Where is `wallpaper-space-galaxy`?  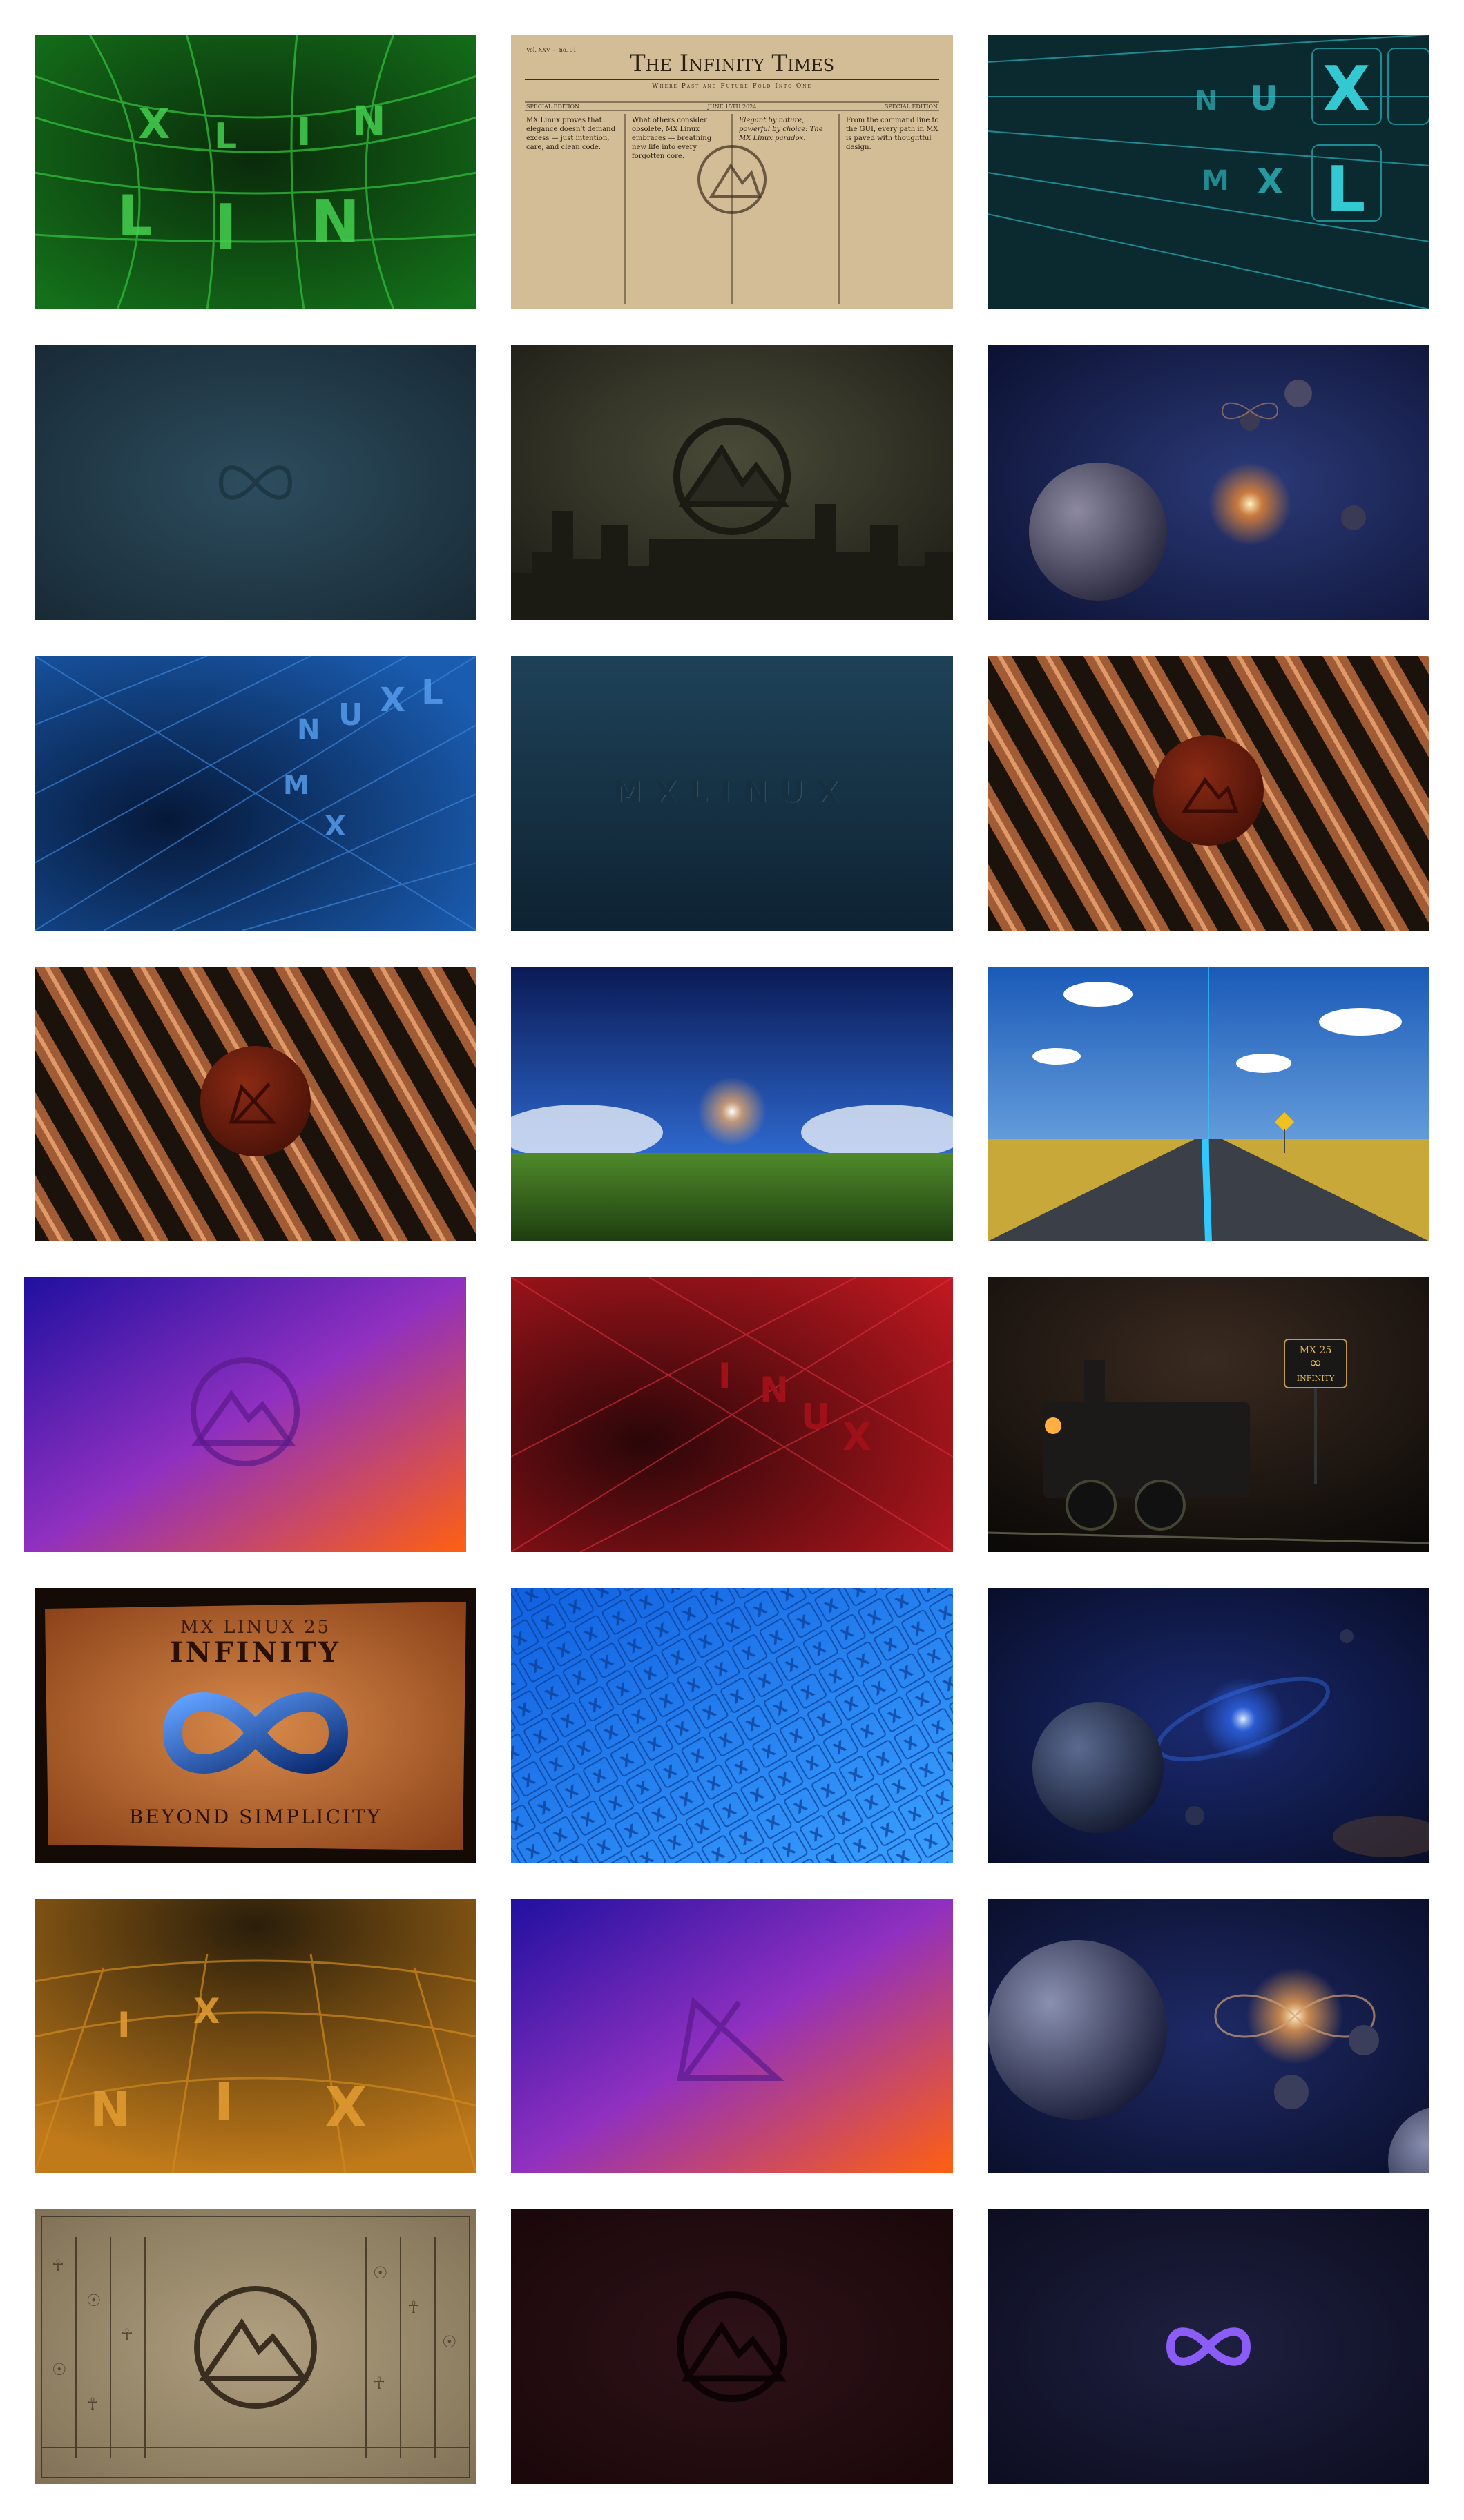
wallpaper-space-galaxy is located at coordinates (1208, 1725).